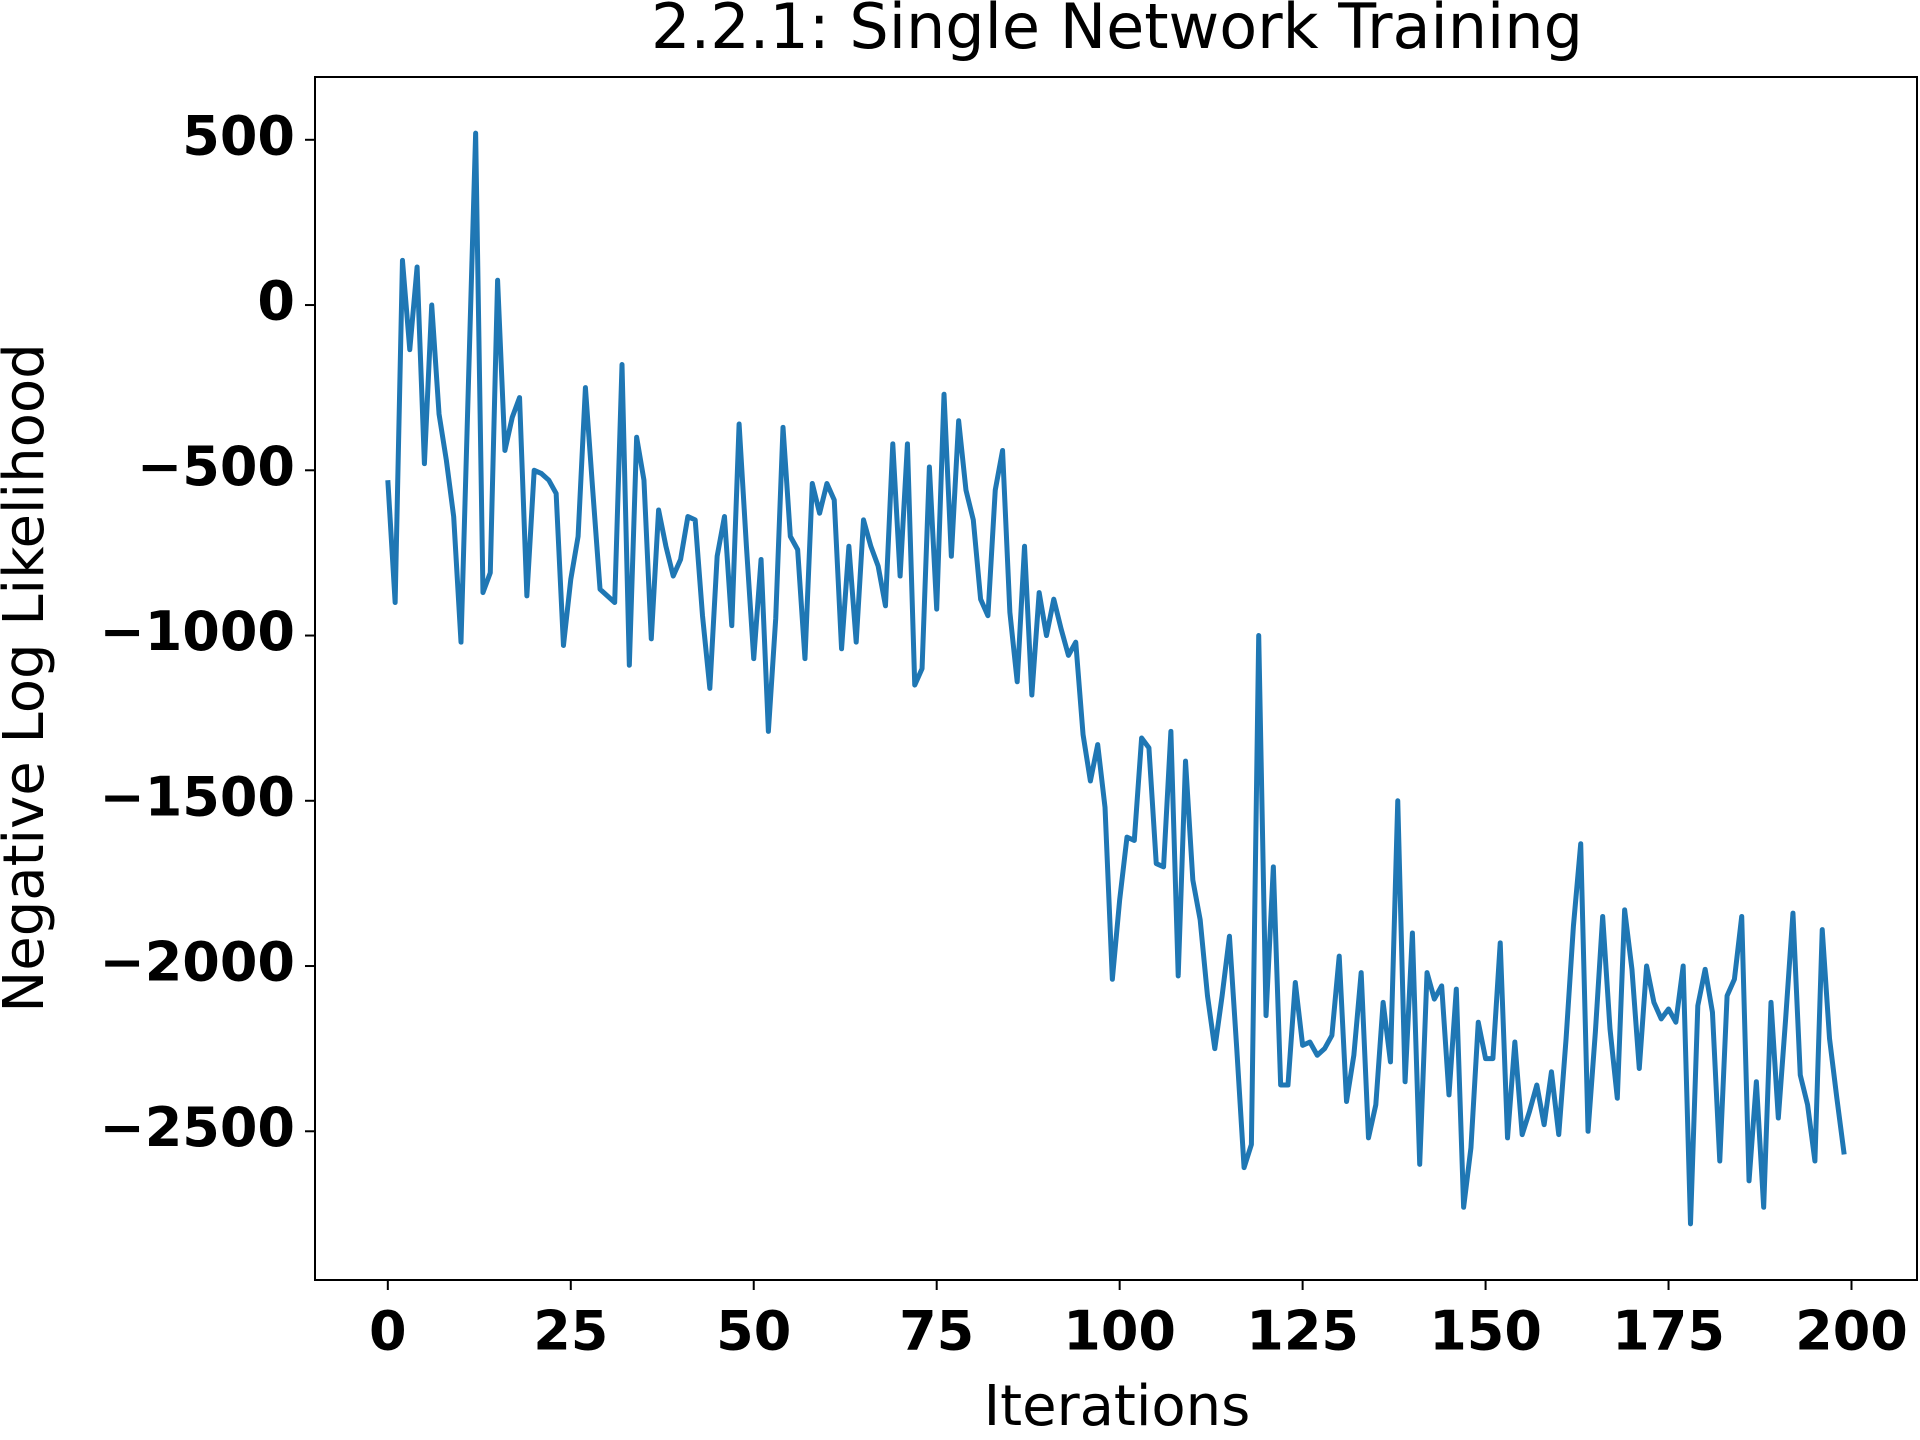  Describe the element at coordinates (753, 1331) in the screenshot. I see `x-tick-label: 50` at that location.